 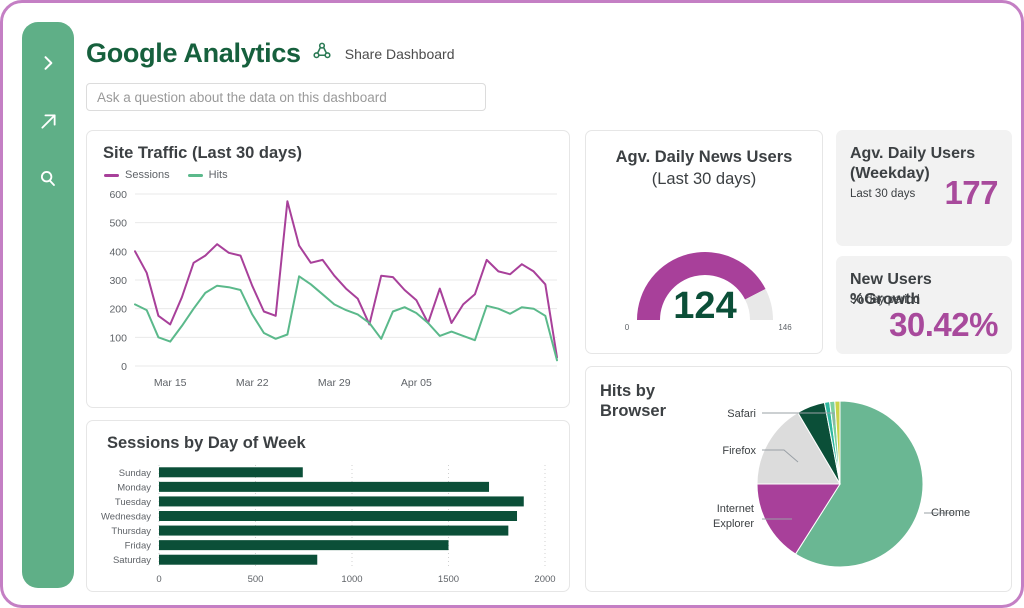 What do you see at coordinates (118, 281) in the screenshot?
I see `svg-text: 300` at bounding box center [118, 281].